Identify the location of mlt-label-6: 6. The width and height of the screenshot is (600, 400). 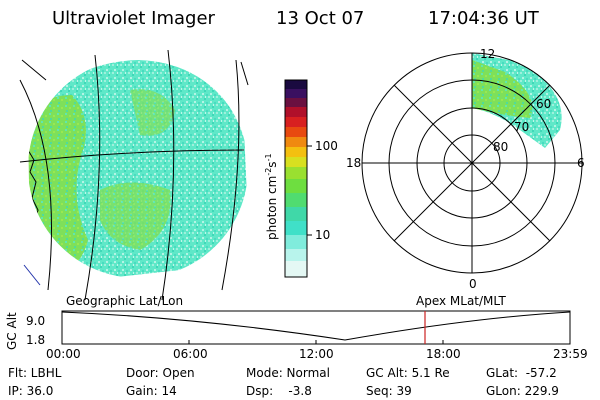
(581, 163).